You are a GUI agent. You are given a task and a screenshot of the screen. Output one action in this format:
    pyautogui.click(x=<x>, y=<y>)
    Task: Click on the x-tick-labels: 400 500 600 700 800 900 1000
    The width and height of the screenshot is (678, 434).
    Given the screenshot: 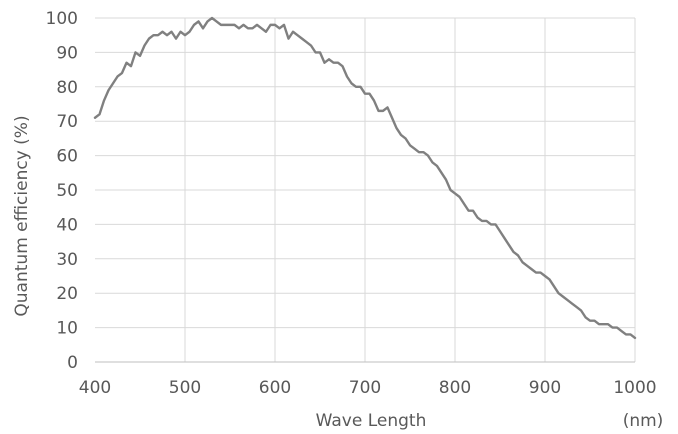 What is the action you would take?
    pyautogui.click(x=368, y=388)
    